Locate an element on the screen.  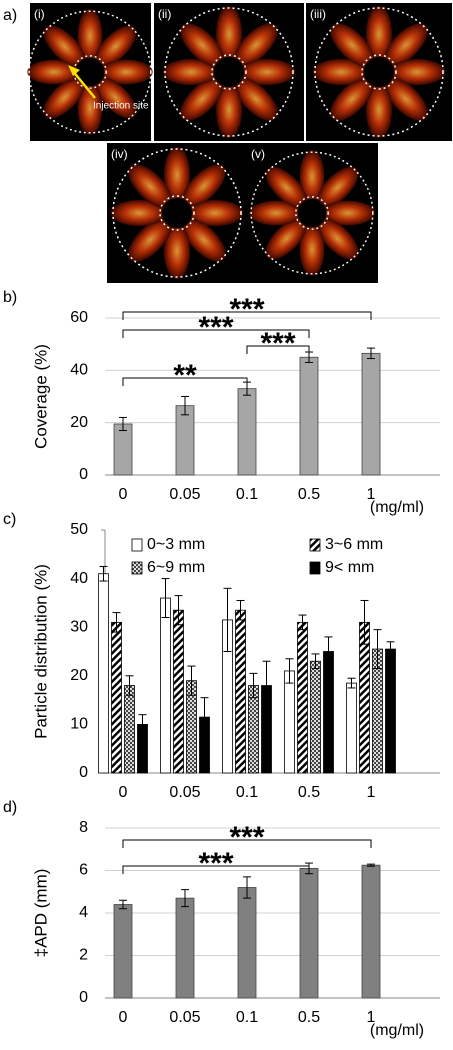
arrow-head is located at coordinates (74, 70).